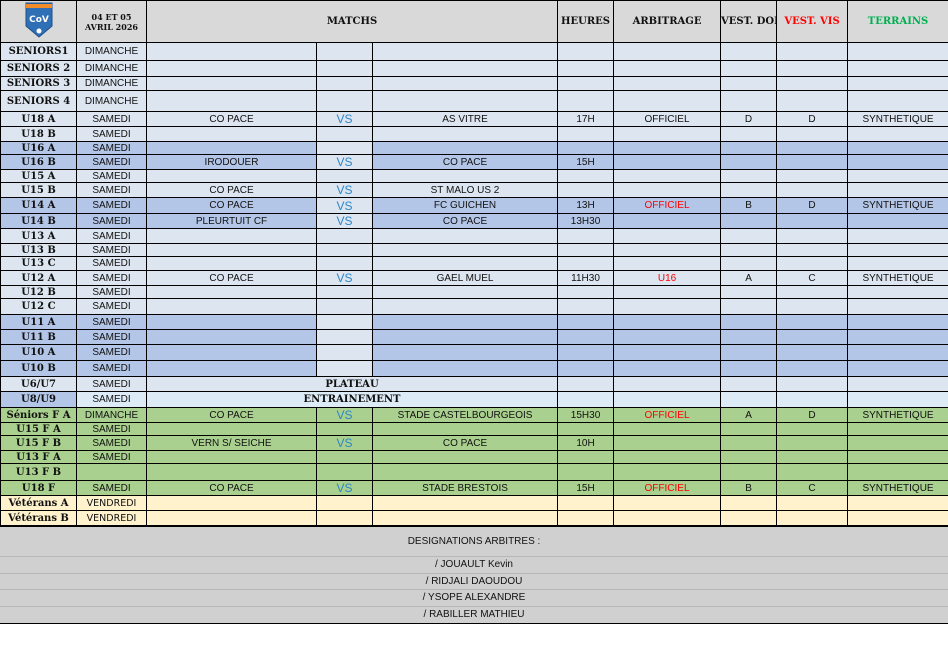  I want to click on heures-header: HEURES, so click(586, 21).